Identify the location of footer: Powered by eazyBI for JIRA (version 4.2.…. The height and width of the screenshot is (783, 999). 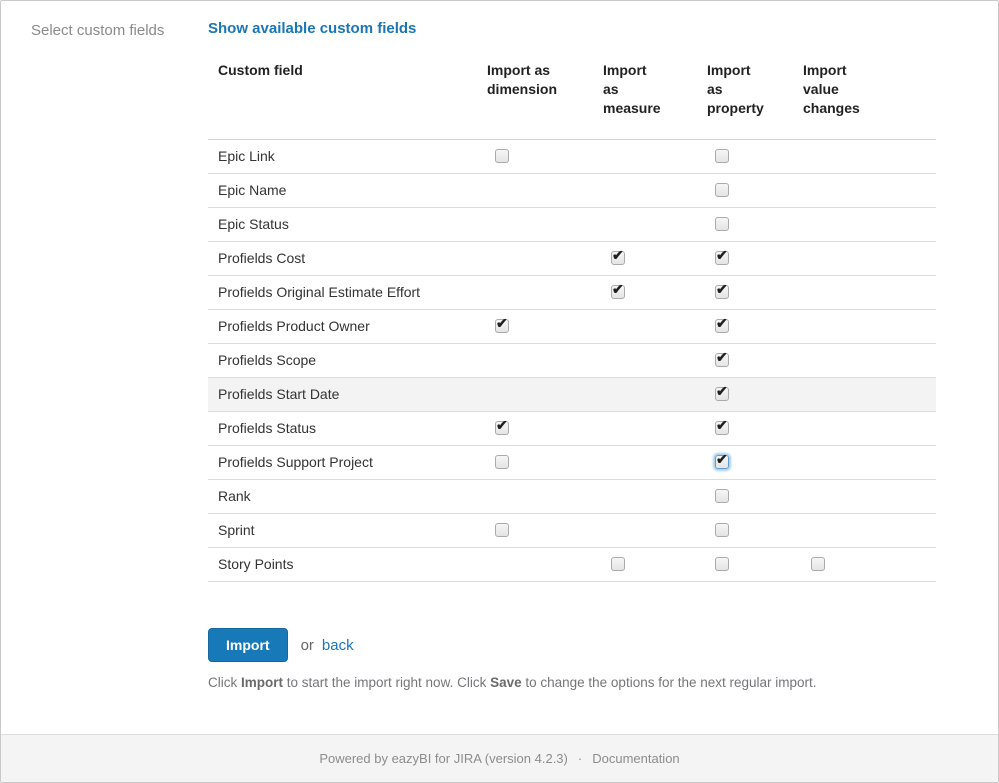
(499, 758).